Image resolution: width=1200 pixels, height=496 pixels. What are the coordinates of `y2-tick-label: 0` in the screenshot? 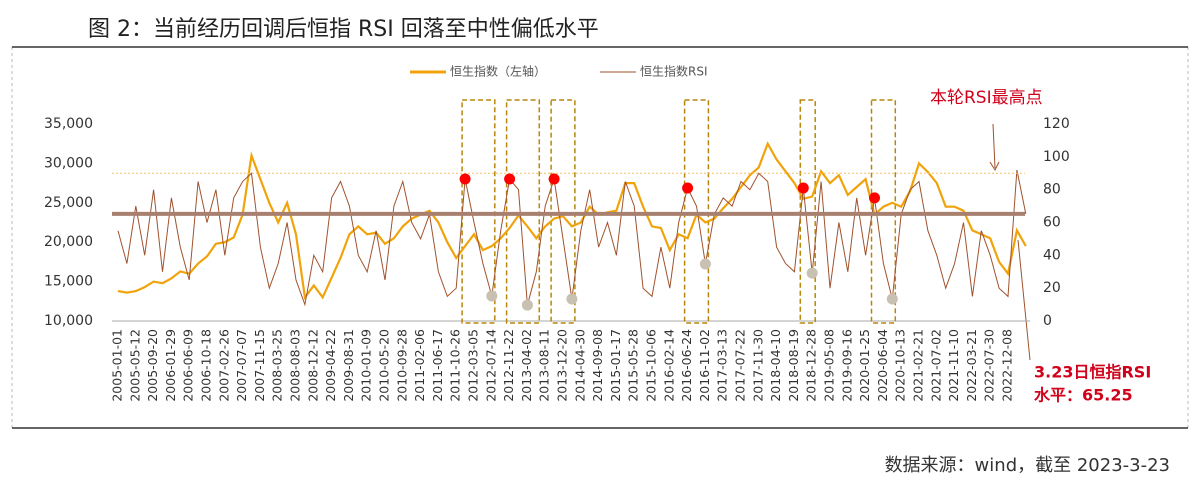 It's located at (1047, 321).